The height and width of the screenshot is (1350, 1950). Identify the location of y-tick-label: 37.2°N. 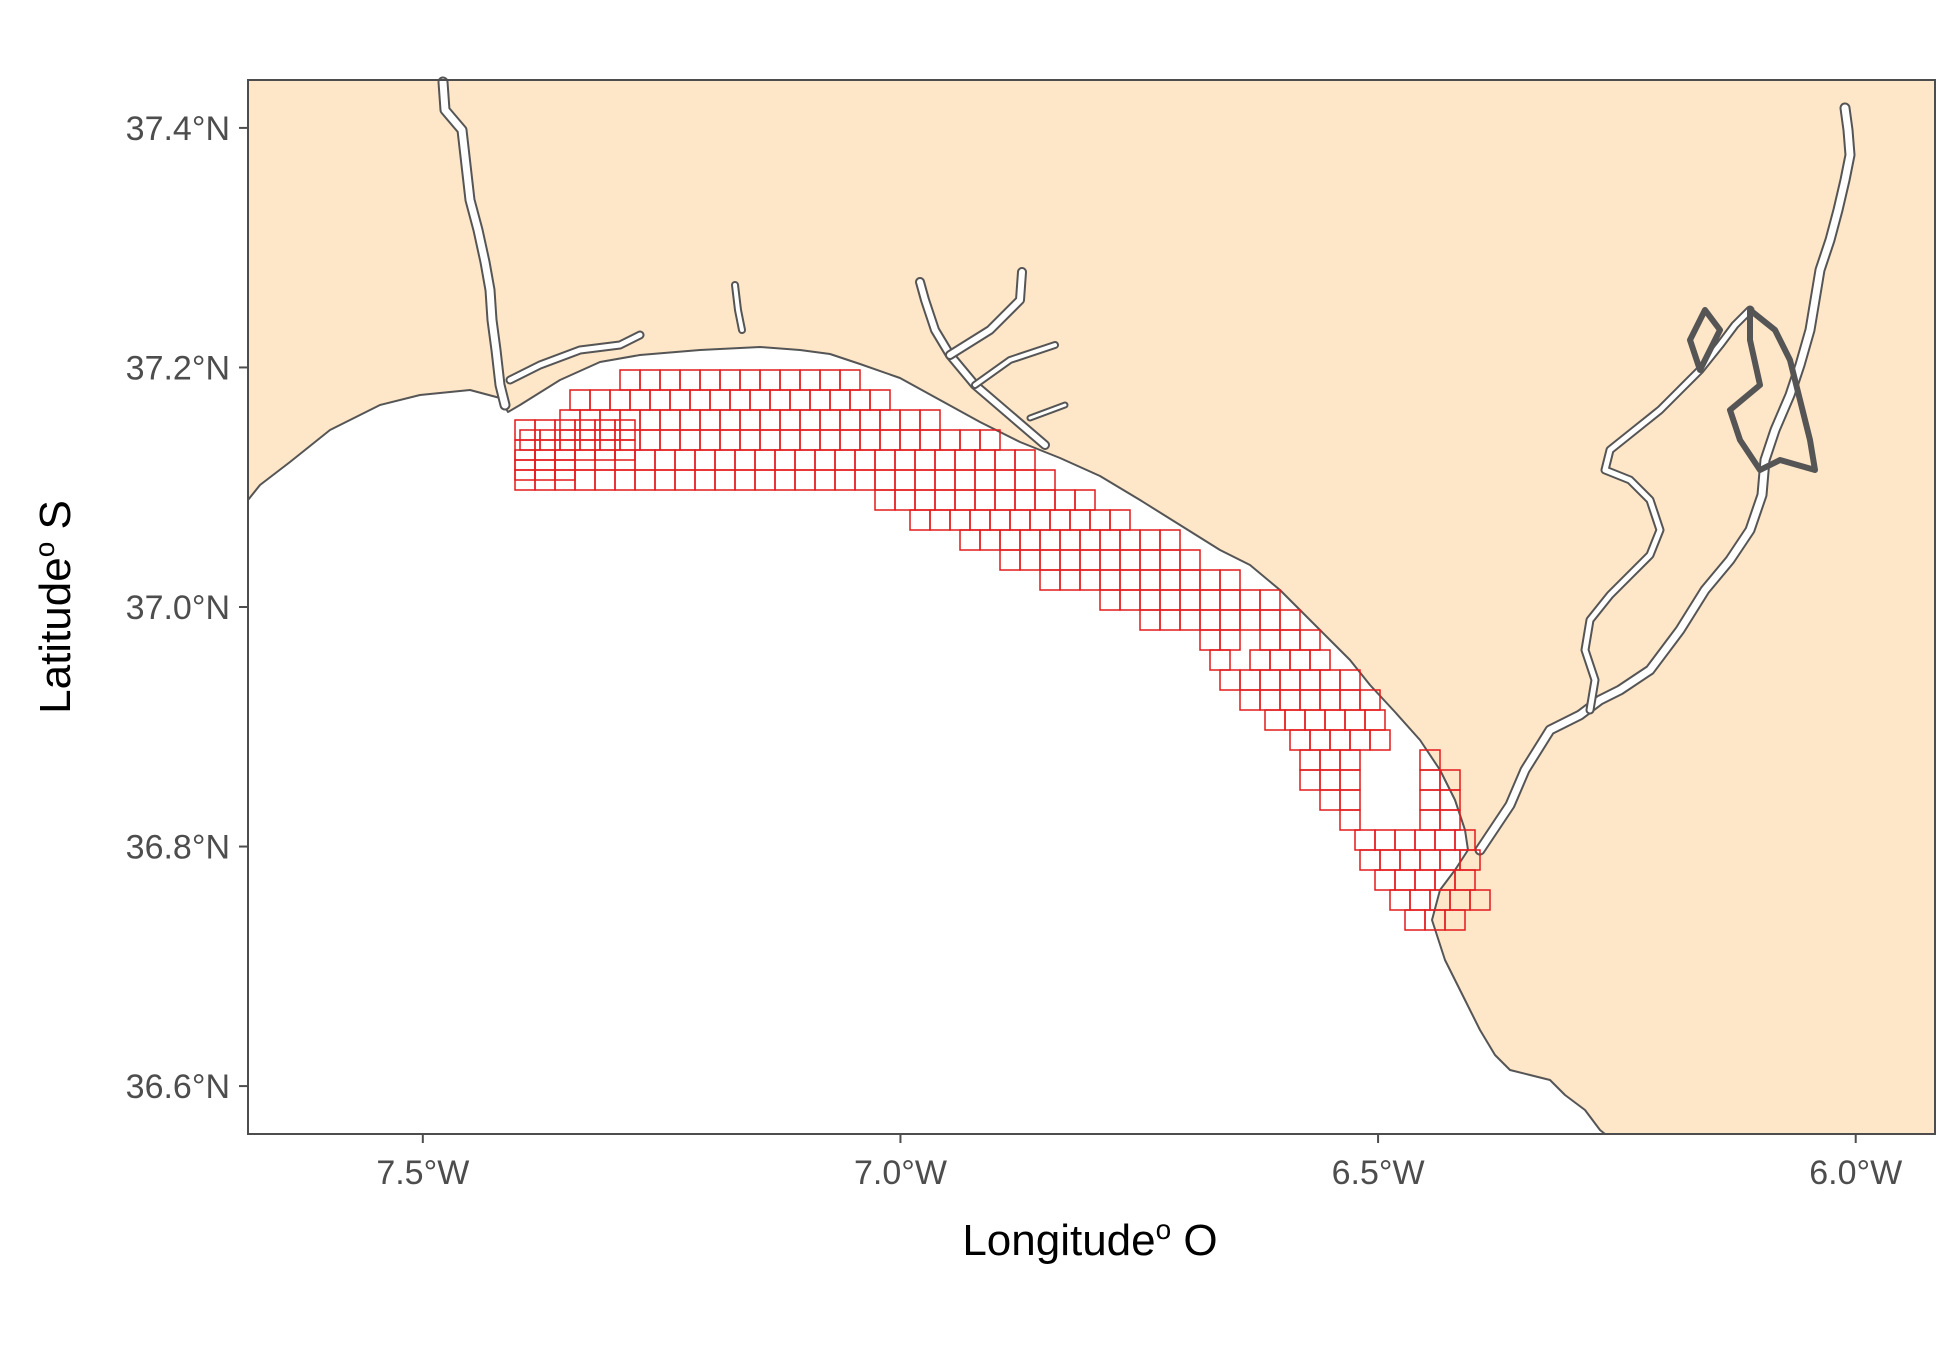
(178, 368).